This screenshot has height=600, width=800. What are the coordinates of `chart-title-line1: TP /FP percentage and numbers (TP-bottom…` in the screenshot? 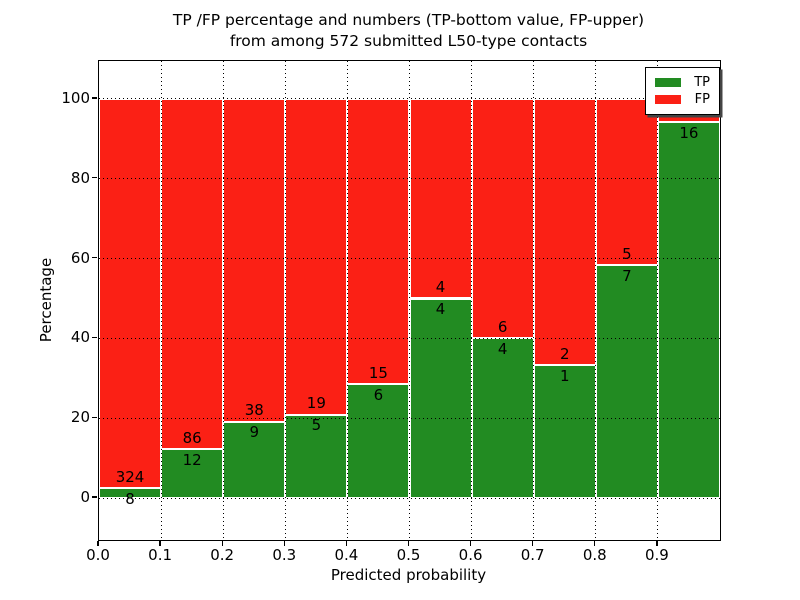 It's located at (408, 20).